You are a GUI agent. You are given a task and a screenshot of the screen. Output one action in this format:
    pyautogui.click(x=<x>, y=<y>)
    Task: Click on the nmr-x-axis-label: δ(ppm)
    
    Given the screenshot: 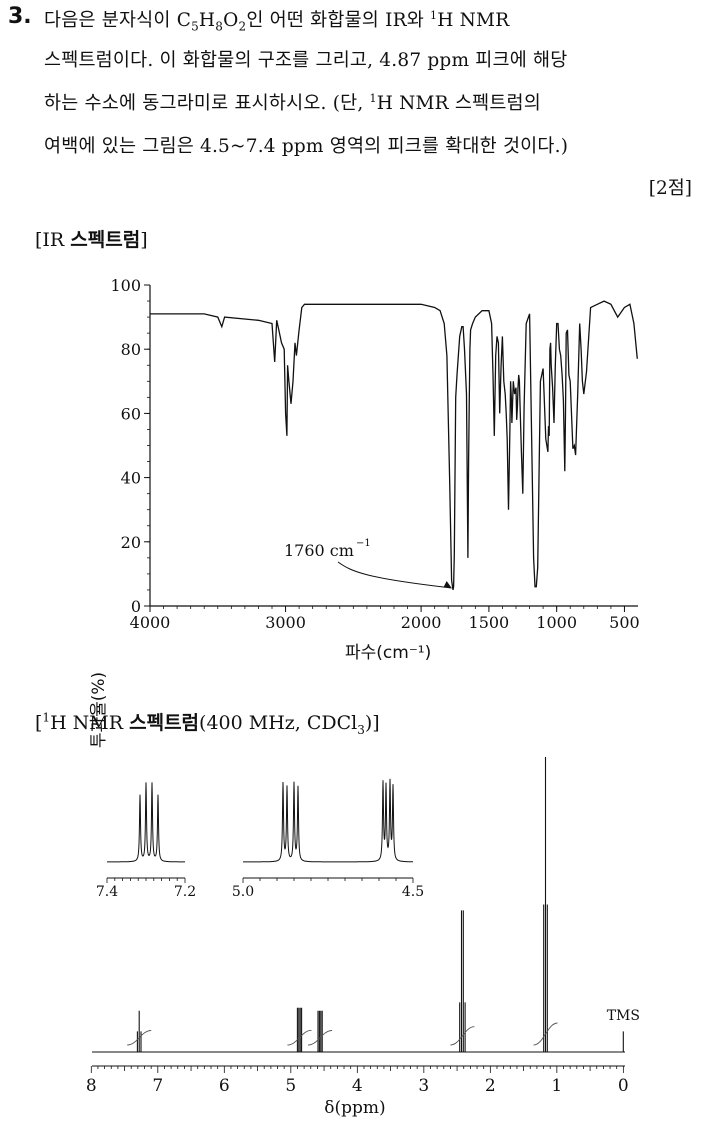 What is the action you would take?
    pyautogui.click(x=354, y=1108)
    